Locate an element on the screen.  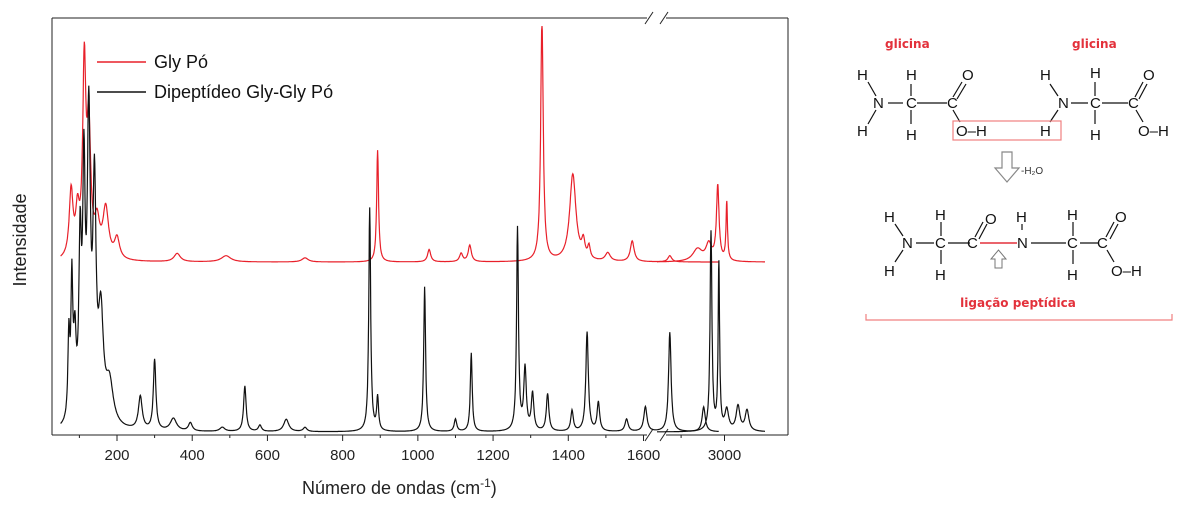
x-axis-label: Número de ondas (cm-1) is located at coordinates (399, 487).